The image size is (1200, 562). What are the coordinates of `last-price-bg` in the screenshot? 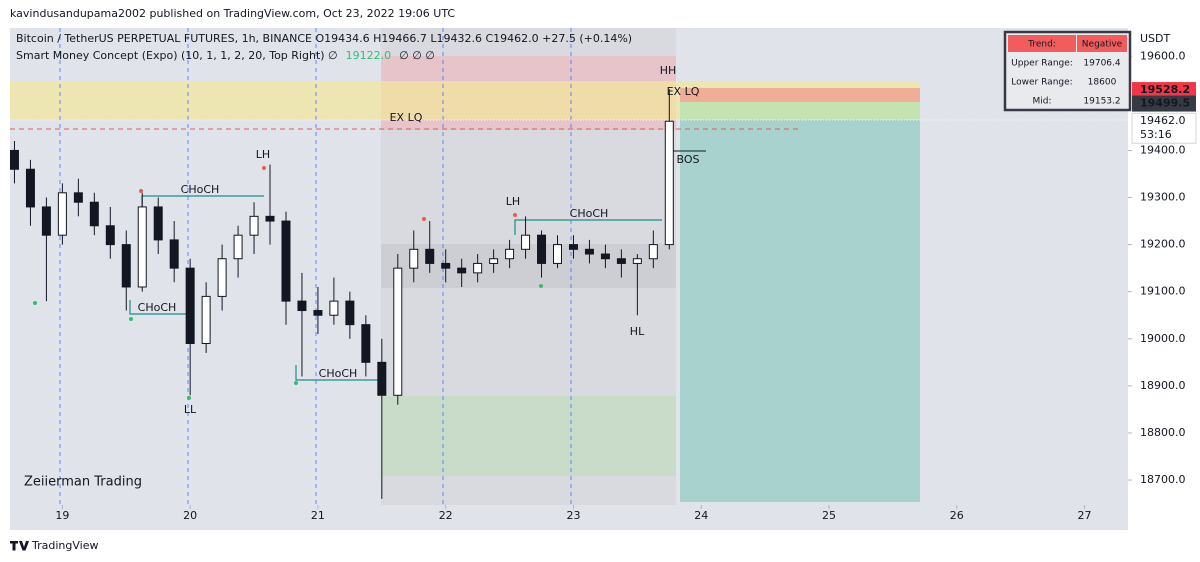 It's located at (1164, 128).